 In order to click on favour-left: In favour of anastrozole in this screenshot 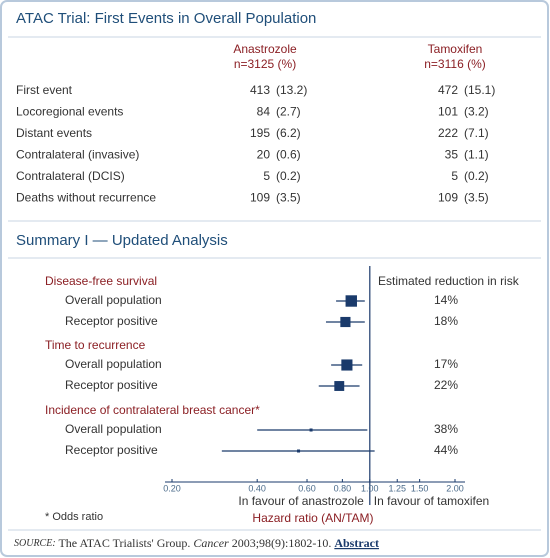, I will do `click(301, 501)`.